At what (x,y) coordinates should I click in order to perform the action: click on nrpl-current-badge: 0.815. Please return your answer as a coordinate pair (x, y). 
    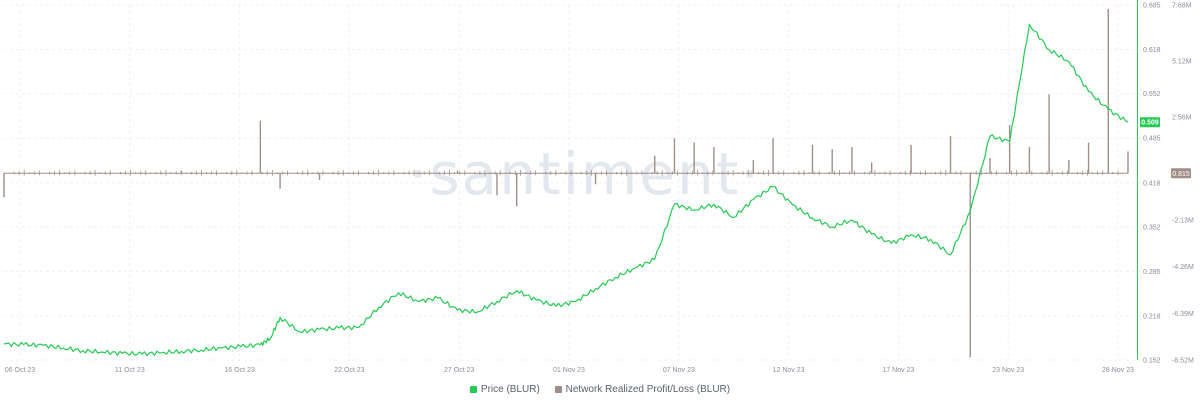
    Looking at the image, I should click on (1181, 173).